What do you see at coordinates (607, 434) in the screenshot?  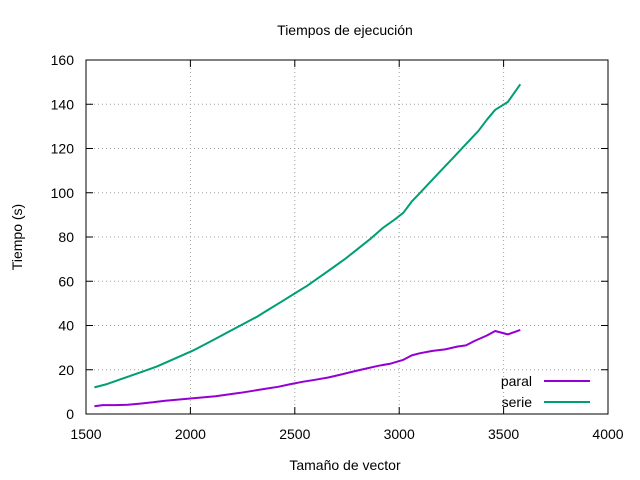 I see `x-tick-label: 4000` at bounding box center [607, 434].